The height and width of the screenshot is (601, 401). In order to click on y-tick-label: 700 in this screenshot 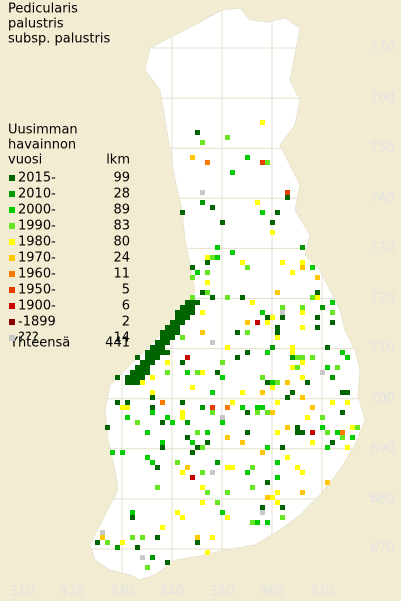, I will do `click(382, 398)`.